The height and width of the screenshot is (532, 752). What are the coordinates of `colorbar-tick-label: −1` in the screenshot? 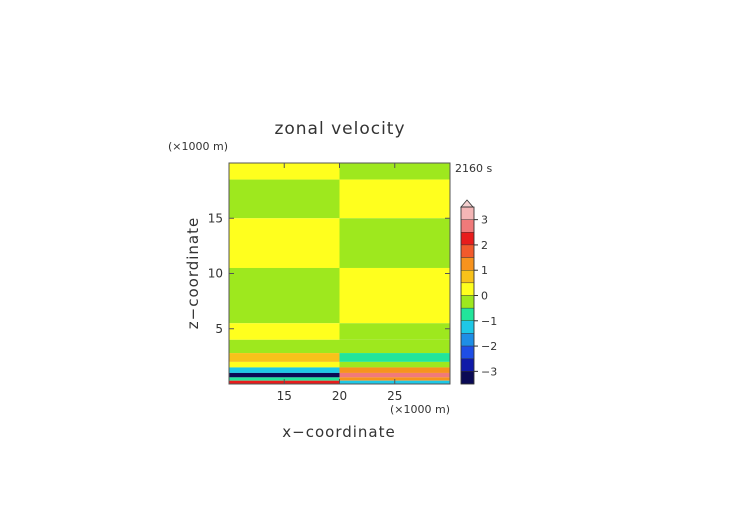 It's located at (489, 321).